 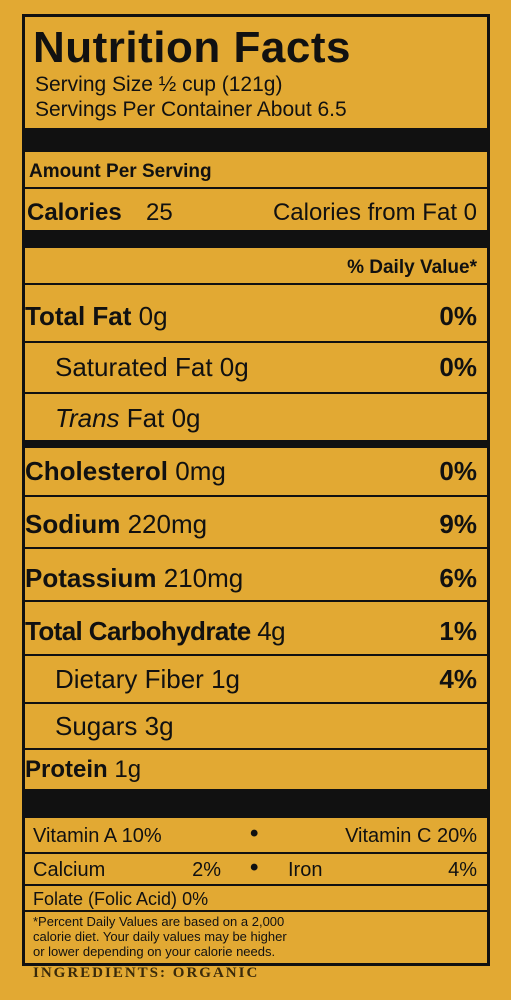 I want to click on nutrient-name-italic: Trans, so click(x=87, y=418).